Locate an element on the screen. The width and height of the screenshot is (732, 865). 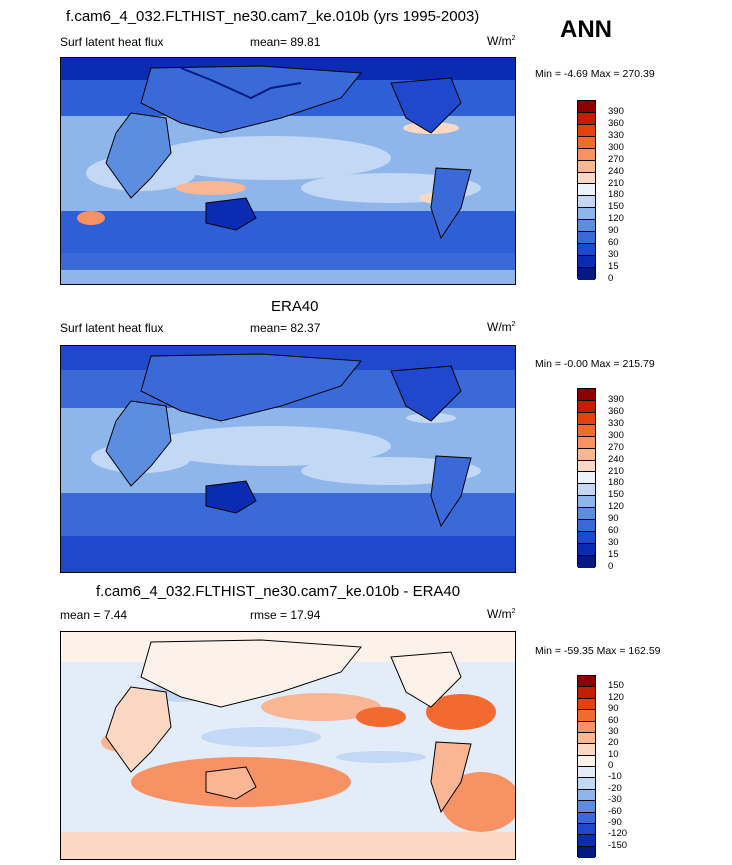
colorbar-tick-label: -10 is located at coordinates (615, 777).